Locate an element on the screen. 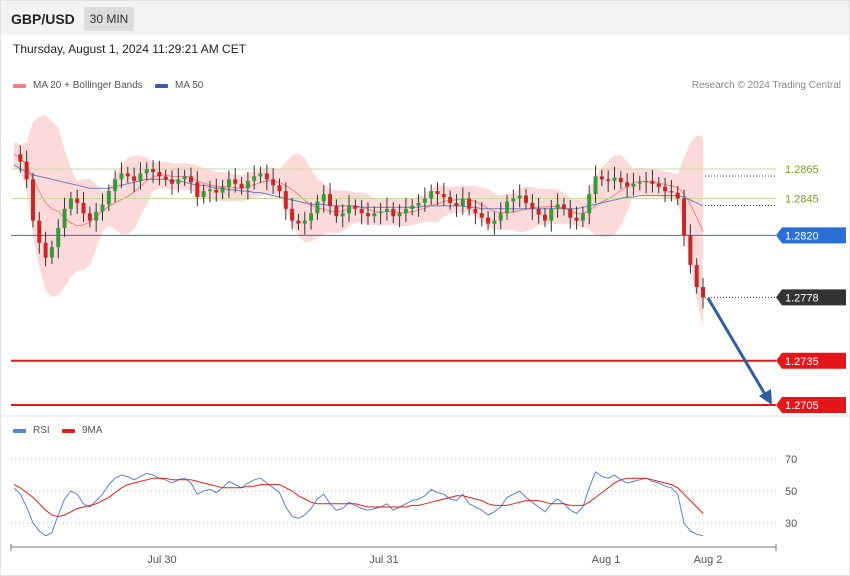 The image size is (850, 576). rsi-ma-line is located at coordinates (358, 497).